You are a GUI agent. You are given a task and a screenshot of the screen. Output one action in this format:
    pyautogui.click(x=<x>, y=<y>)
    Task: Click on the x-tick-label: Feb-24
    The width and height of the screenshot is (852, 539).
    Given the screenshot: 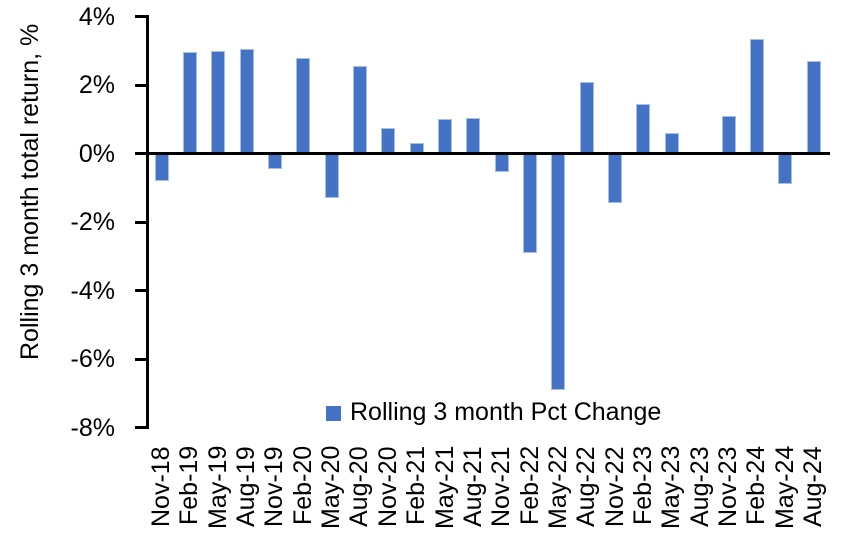 What is the action you would take?
    pyautogui.click(x=756, y=485)
    